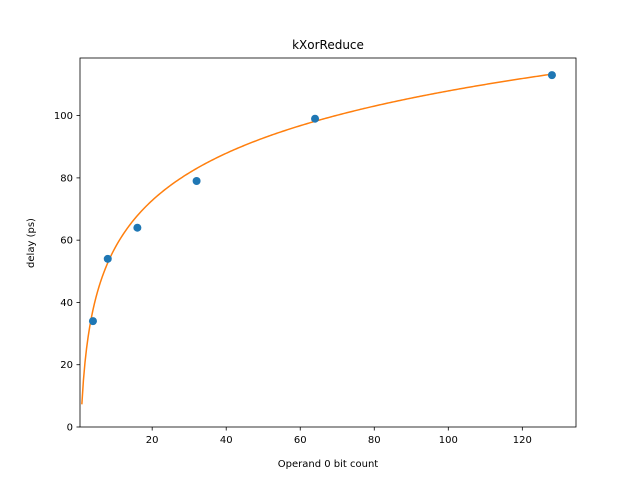 This screenshot has width=640, height=480. What do you see at coordinates (152, 440) in the screenshot?
I see `x-tick-label: 20` at bounding box center [152, 440].